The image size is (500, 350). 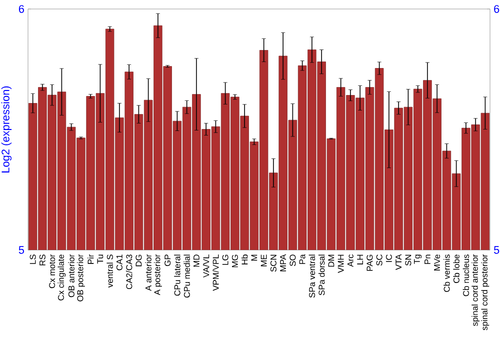 I want to click on x-tick-label: Pir, so click(x=90, y=259).